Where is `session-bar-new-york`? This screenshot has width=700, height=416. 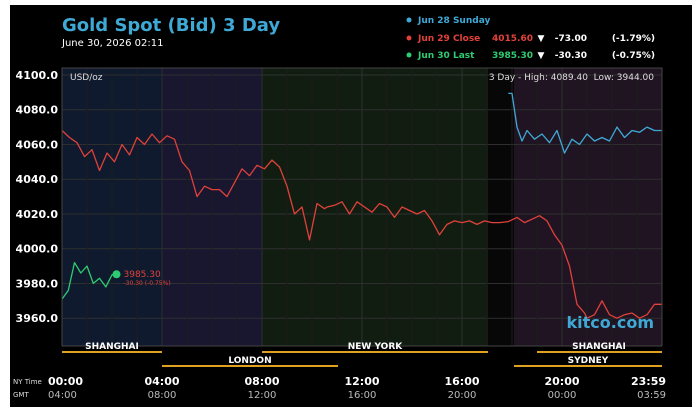
session-bar-new-york is located at coordinates (375, 352).